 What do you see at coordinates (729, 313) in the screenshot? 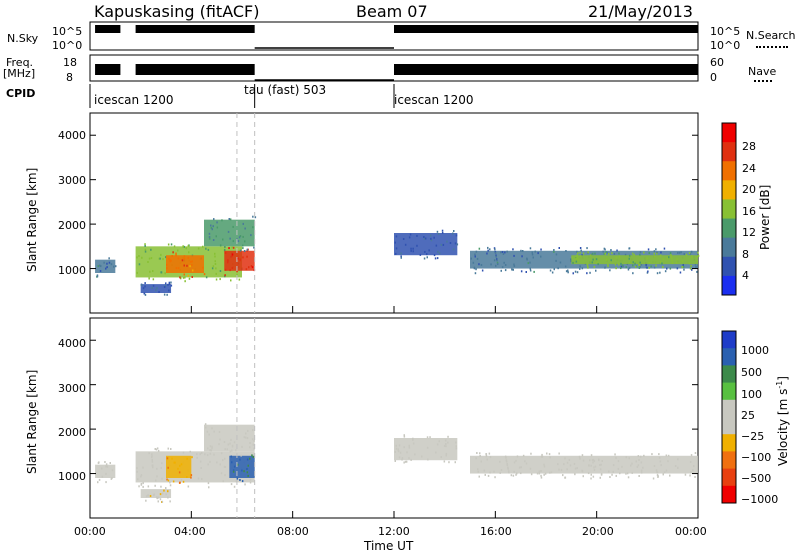
I see `colorbars` at bounding box center [729, 313].